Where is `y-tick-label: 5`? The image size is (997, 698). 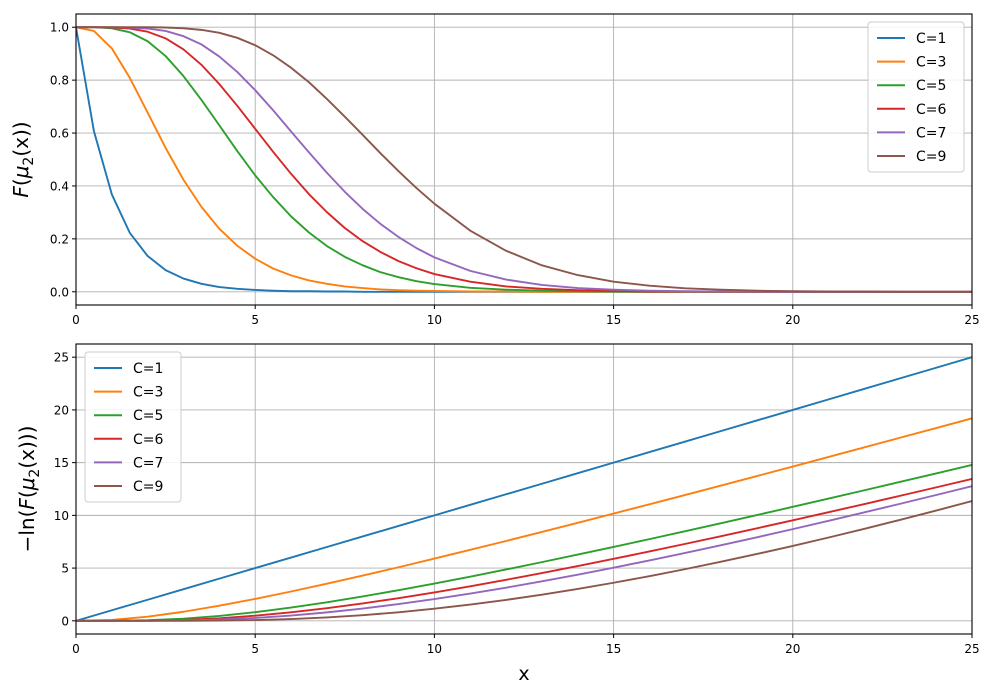
y-tick-label: 5 is located at coordinates (65, 569).